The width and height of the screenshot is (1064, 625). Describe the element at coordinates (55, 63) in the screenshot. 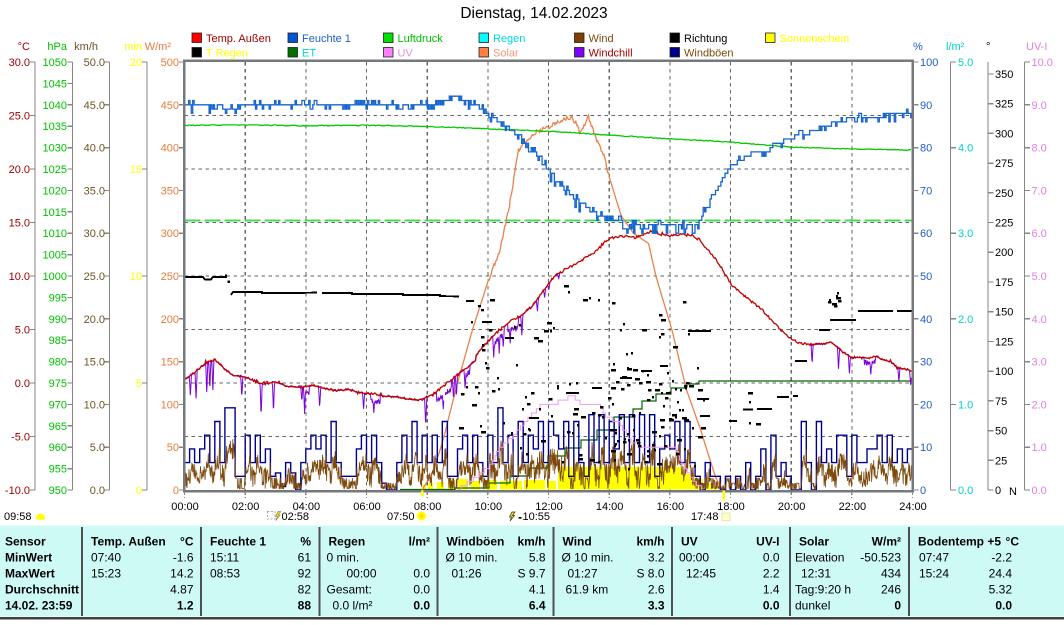

I see `svg-text: 1050` at that location.